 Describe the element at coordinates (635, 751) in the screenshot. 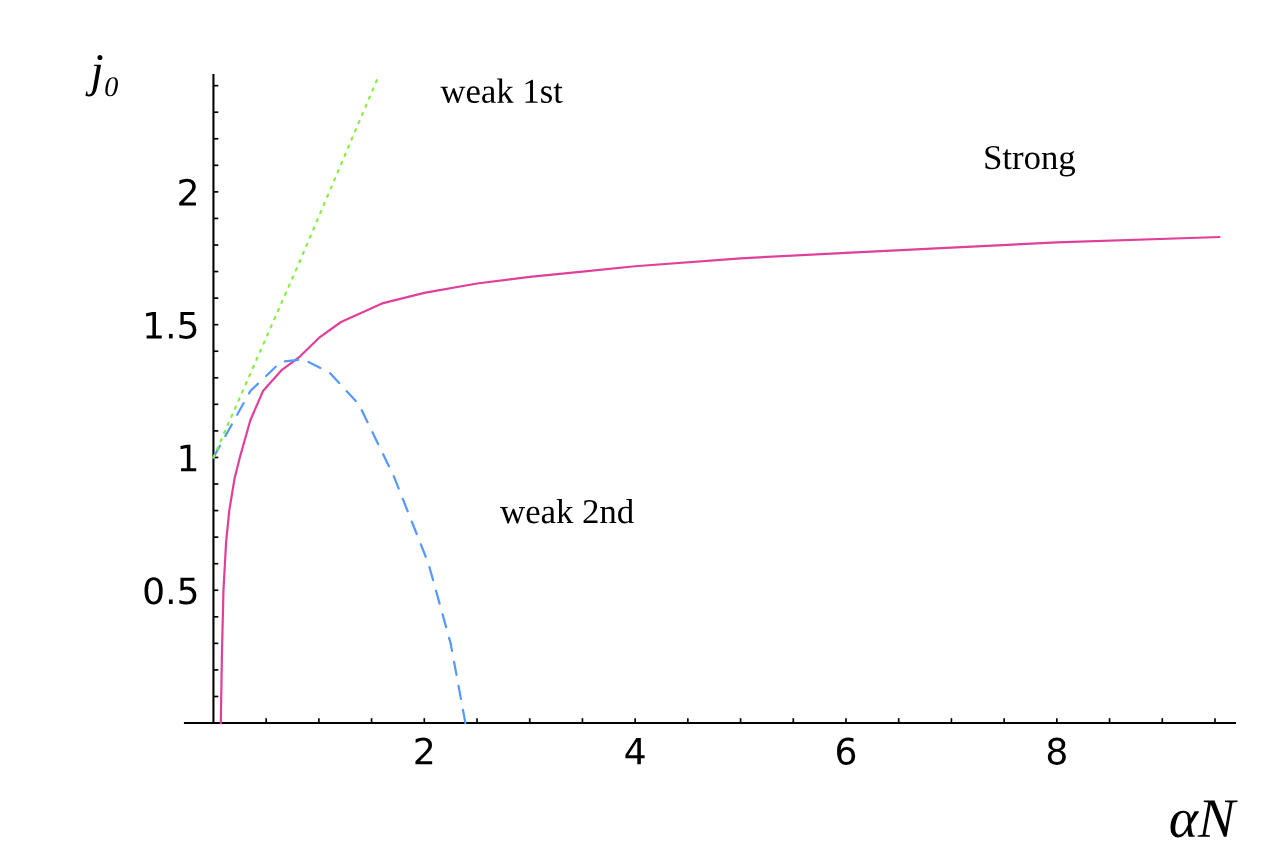

I see `x-tick-label: 4` at that location.